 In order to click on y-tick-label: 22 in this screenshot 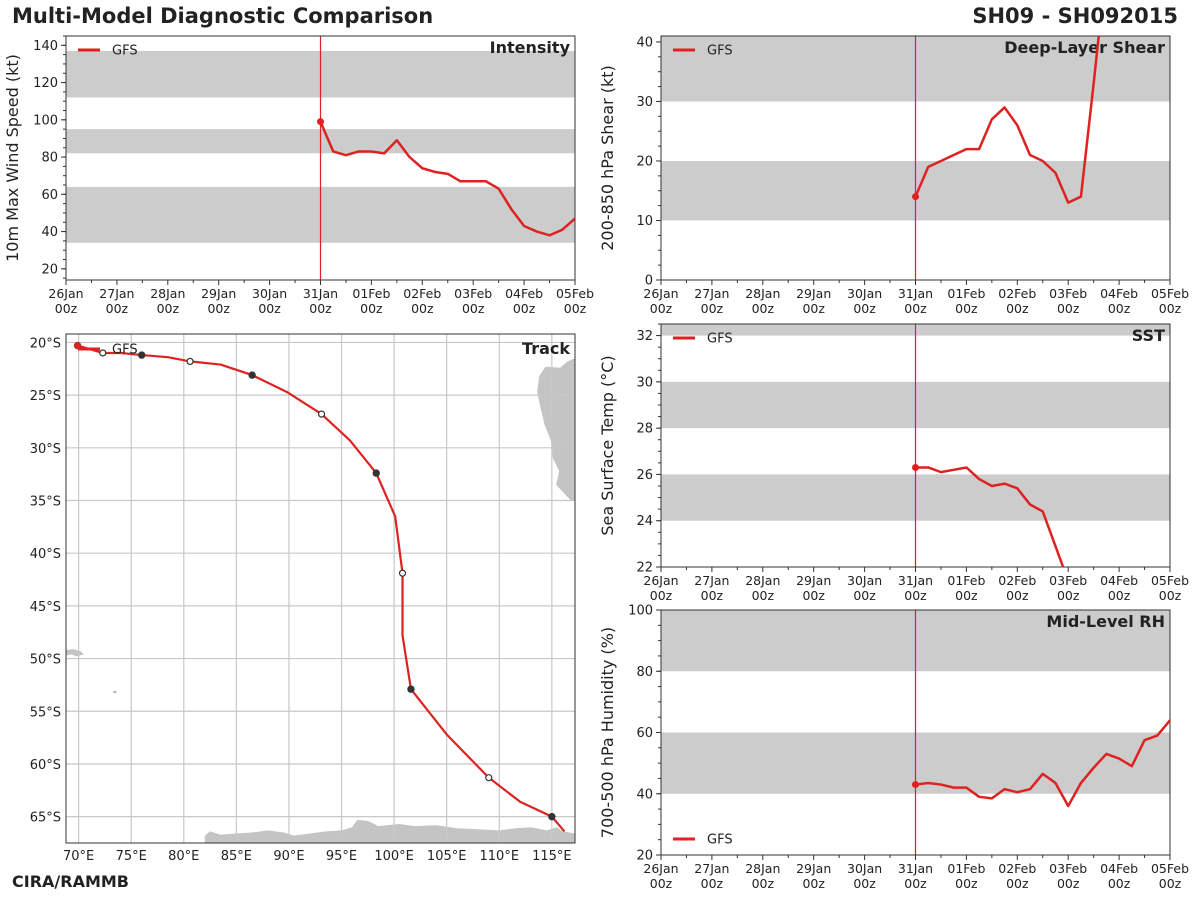, I will do `click(644, 568)`.